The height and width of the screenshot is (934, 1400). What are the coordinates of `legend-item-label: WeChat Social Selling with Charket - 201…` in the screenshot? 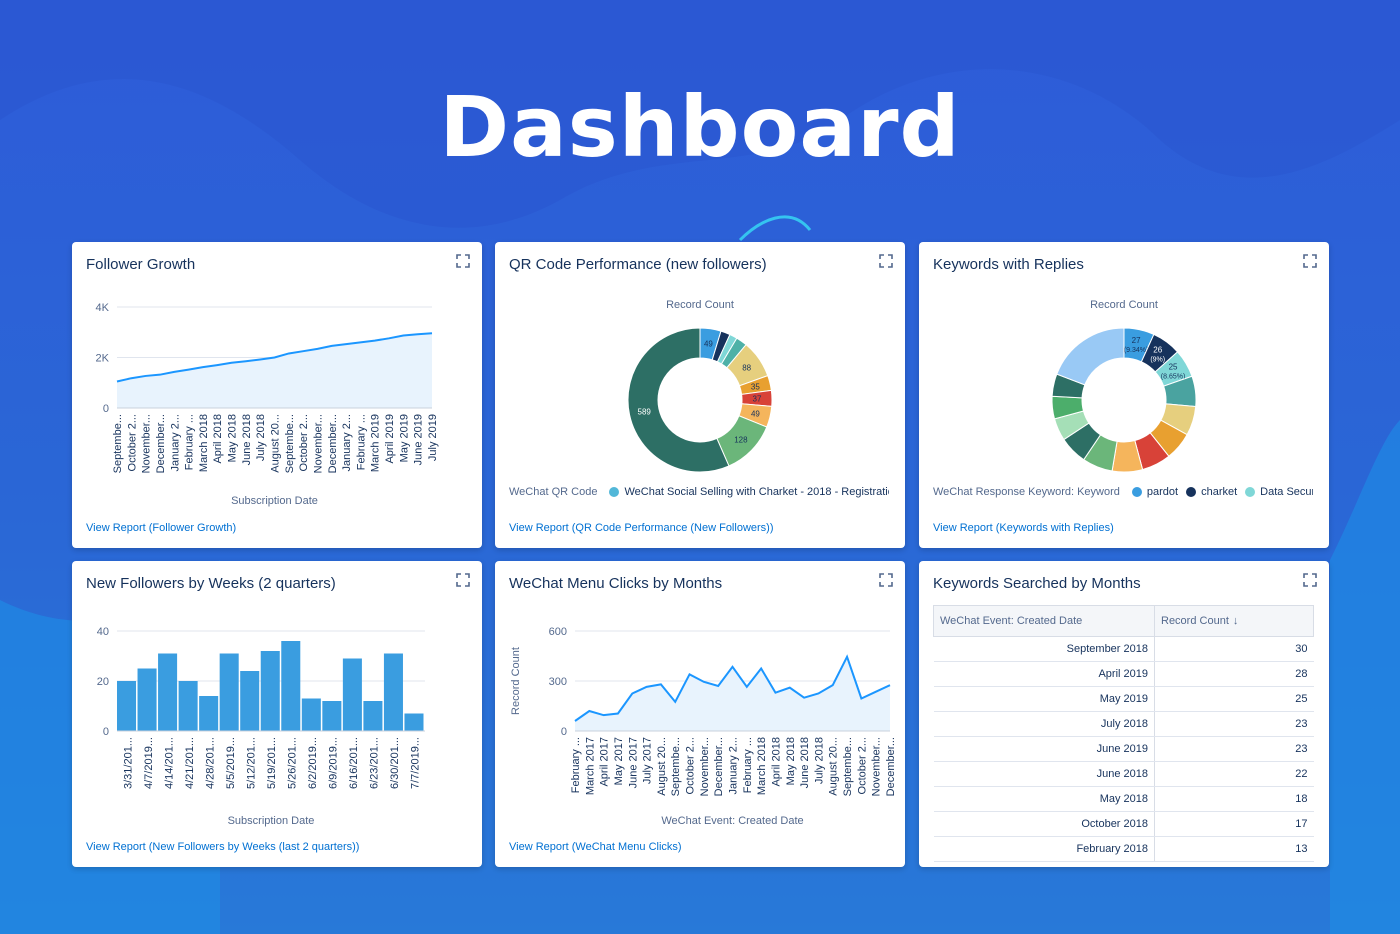 It's located at (756, 492).